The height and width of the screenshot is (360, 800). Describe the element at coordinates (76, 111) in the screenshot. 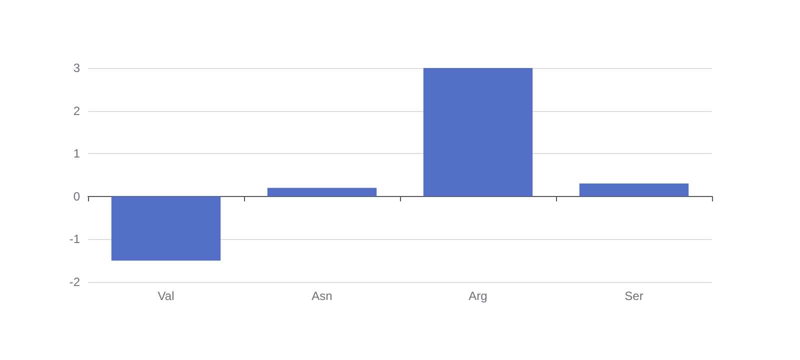

I see `y-tick-label: 2` at that location.